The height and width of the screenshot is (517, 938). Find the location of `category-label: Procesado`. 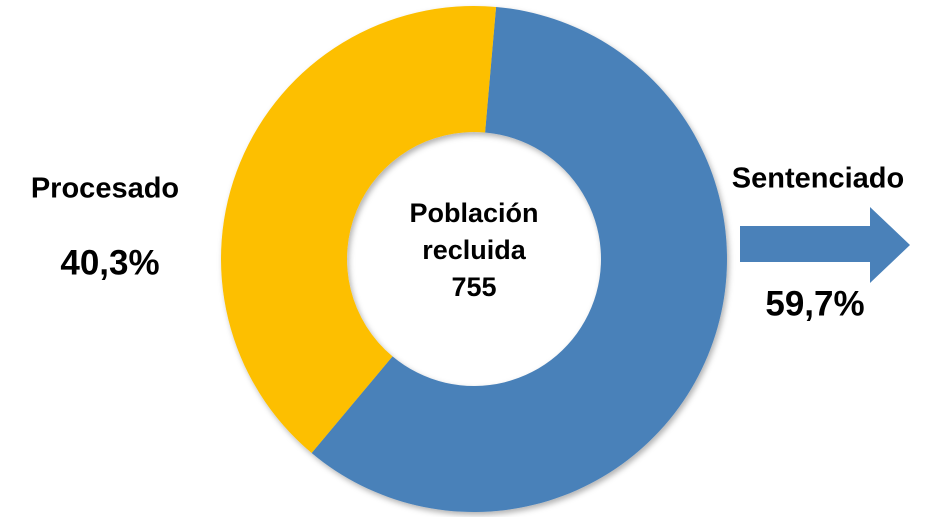

category-label: Procesado is located at coordinates (105, 189).